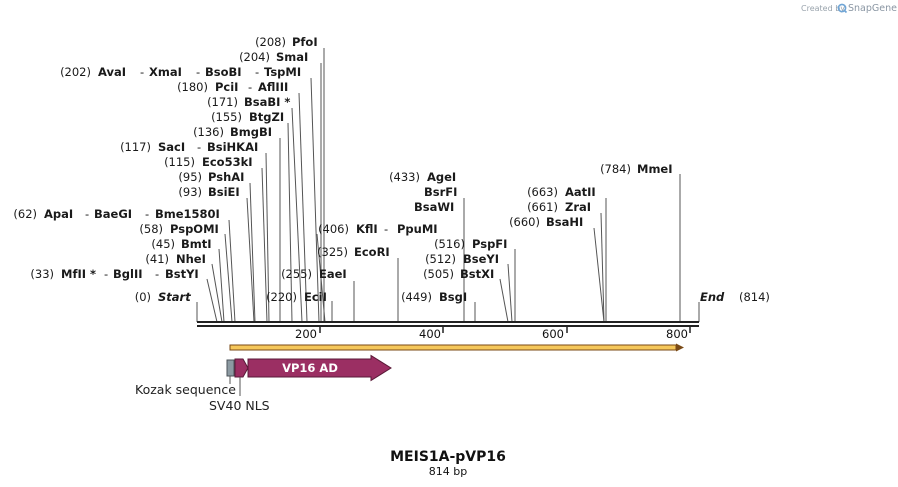  I want to click on site-label-bsabi: (171) BsaBI *, so click(248, 102).